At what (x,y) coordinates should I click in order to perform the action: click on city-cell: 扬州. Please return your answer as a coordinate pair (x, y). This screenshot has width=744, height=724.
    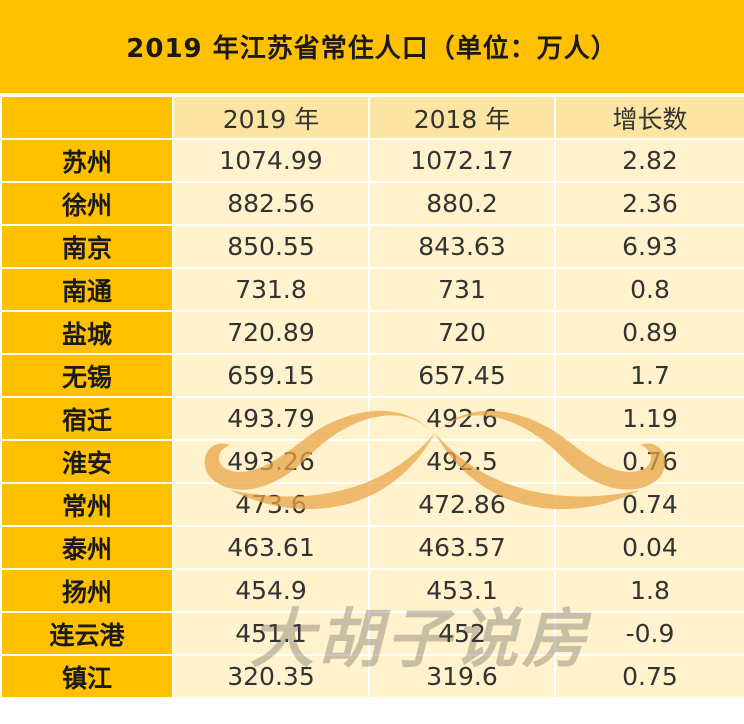
    Looking at the image, I should click on (87, 590).